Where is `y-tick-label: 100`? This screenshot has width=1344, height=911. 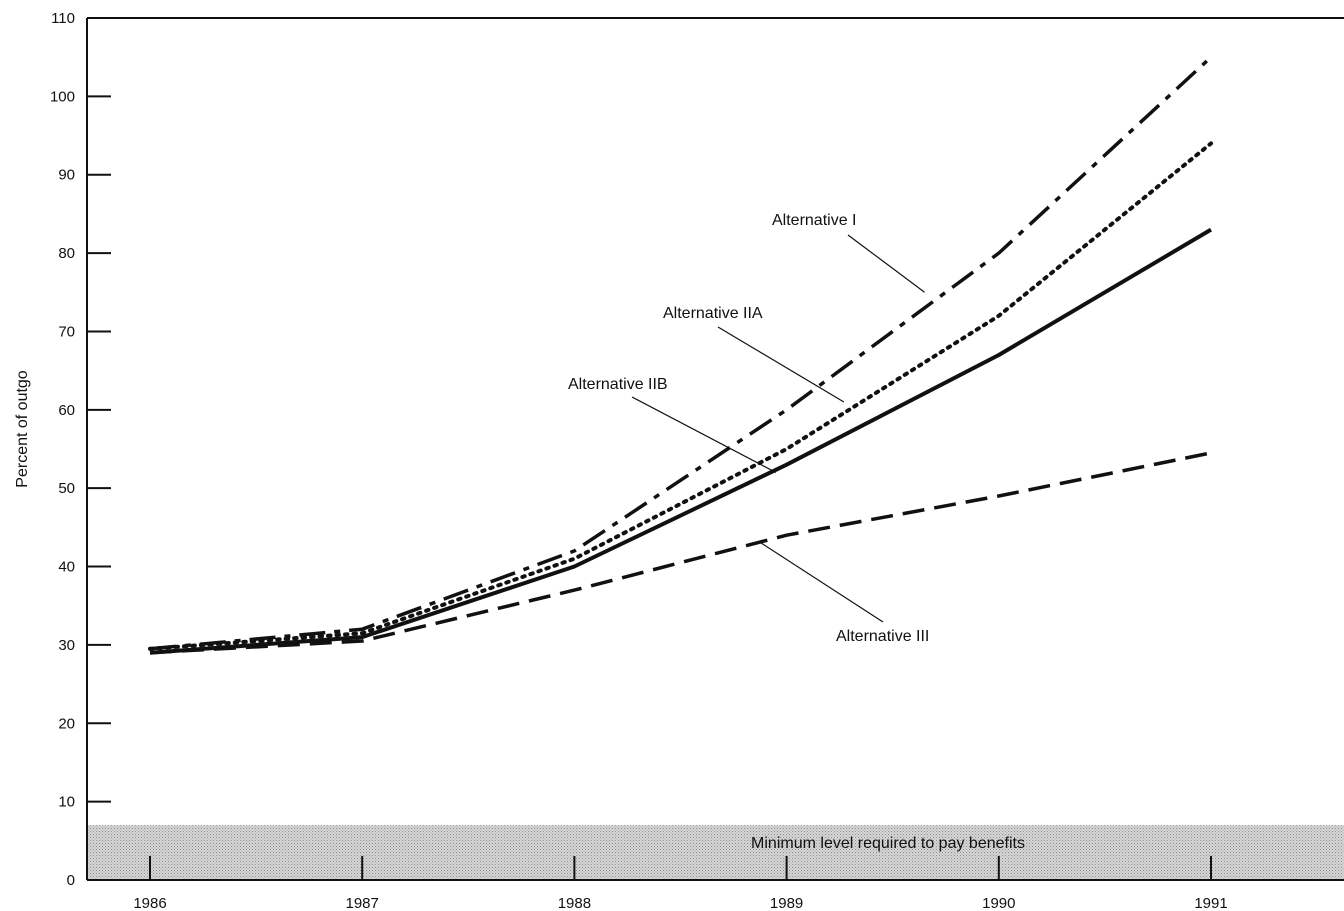 y-tick-label: 100 is located at coordinates (62, 96).